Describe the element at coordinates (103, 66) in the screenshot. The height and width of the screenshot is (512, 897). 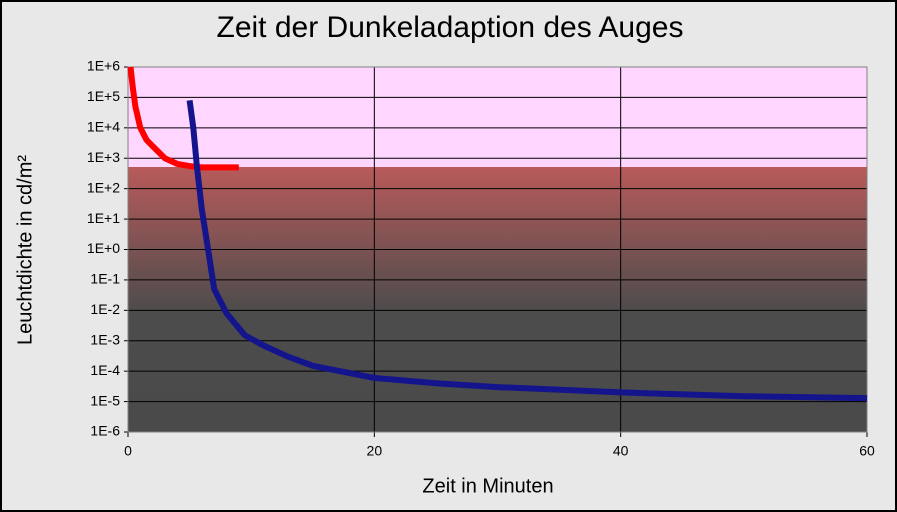
I see `y-tick-label: 1E+6` at that location.